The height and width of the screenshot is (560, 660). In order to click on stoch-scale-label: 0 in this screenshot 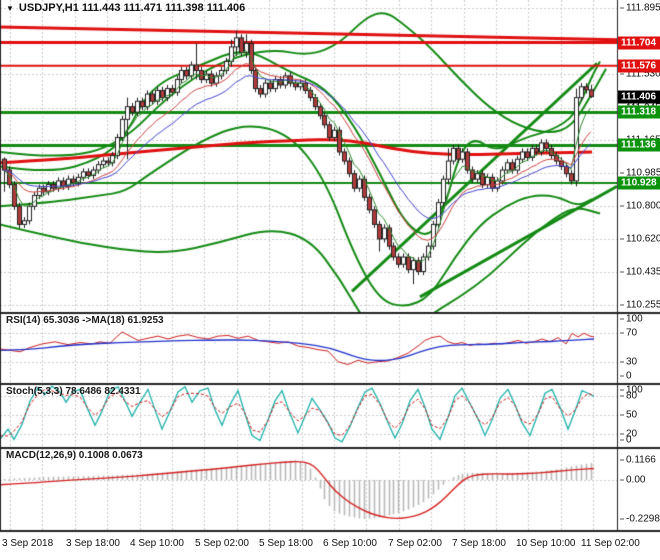, I will do `click(626, 440)`.